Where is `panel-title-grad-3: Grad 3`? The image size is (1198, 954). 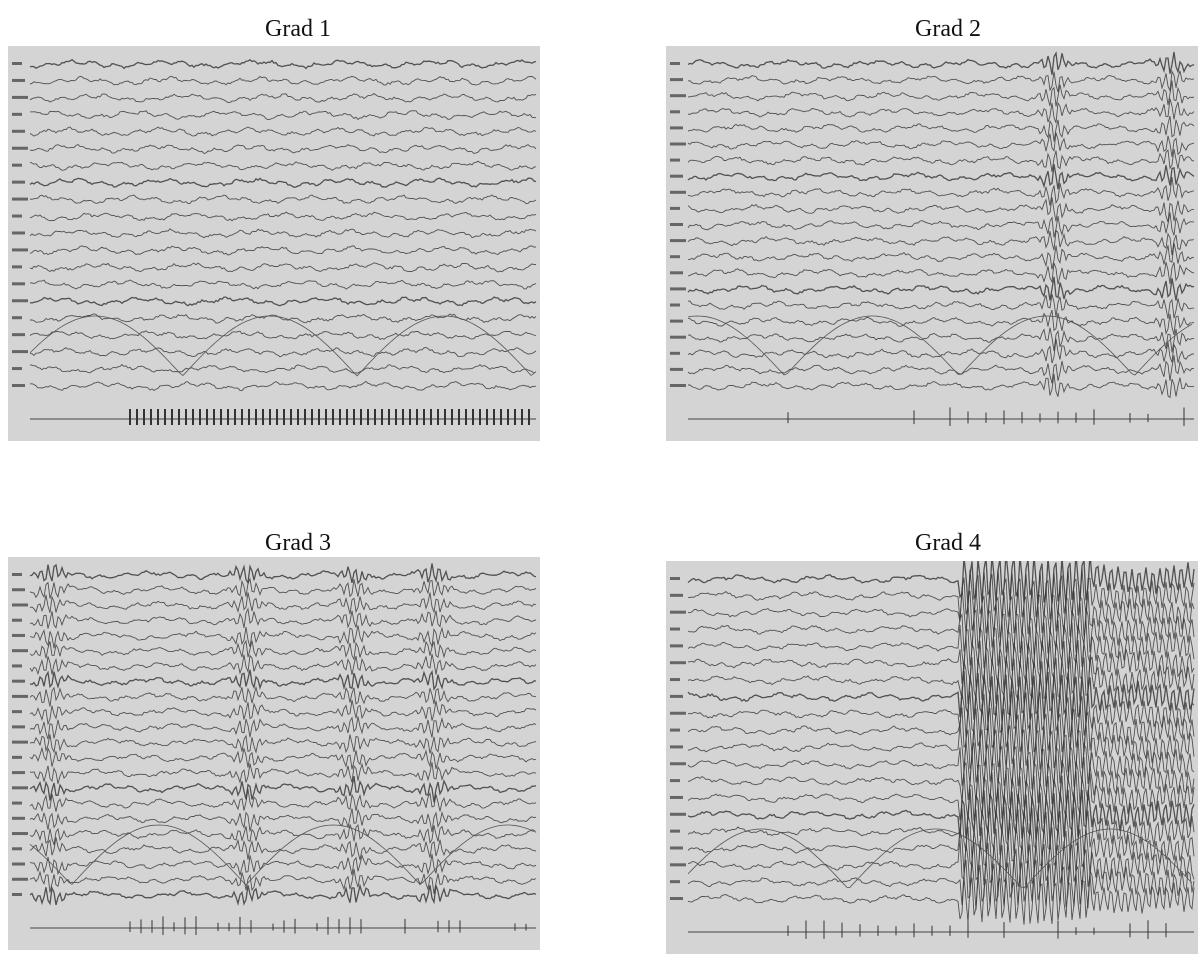 panel-title-grad-3: Grad 3 is located at coordinates (298, 543).